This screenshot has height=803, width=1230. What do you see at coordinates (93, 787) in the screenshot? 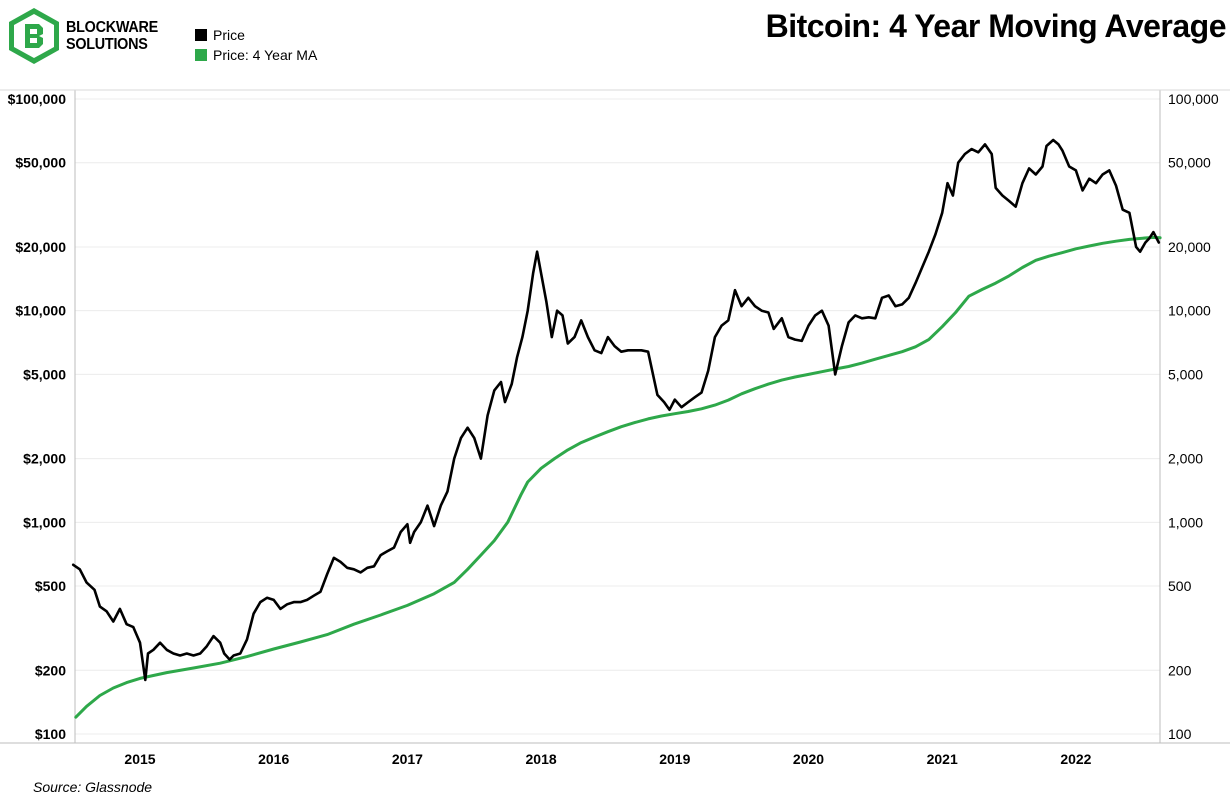
I see `source-note: Source: Glassnode` at bounding box center [93, 787].